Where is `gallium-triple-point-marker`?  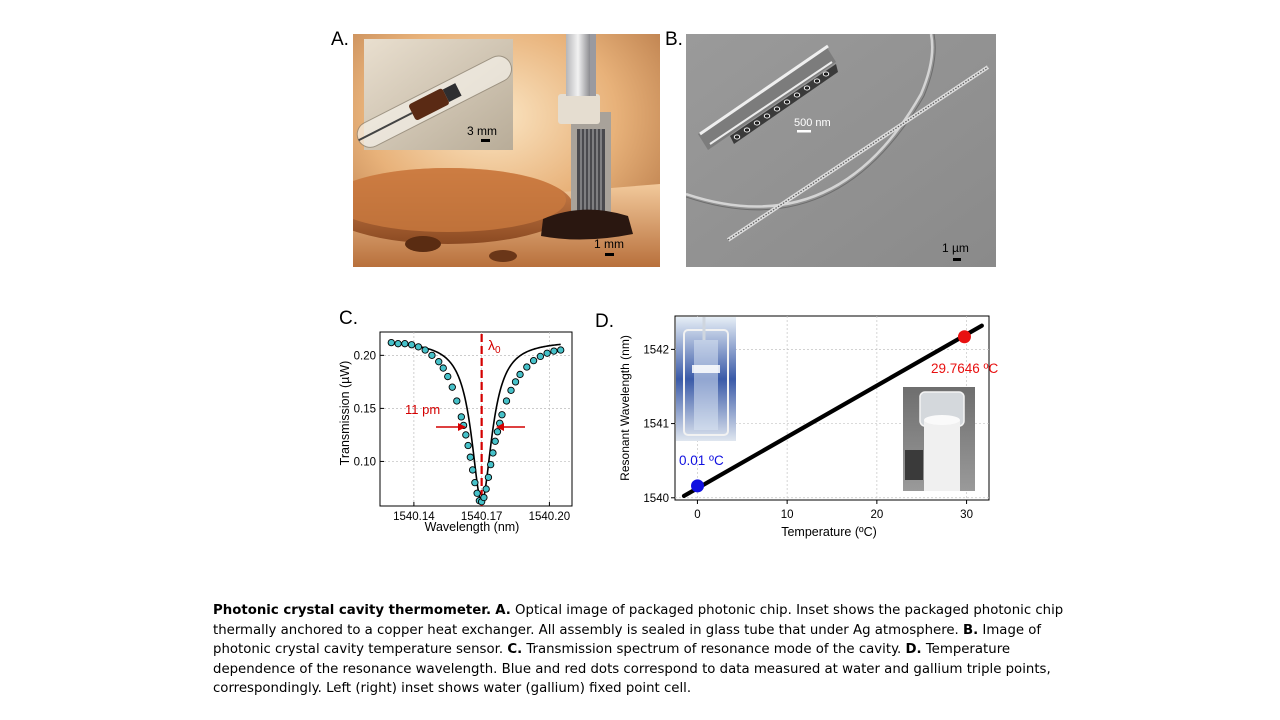 gallium-triple-point-marker is located at coordinates (964, 337).